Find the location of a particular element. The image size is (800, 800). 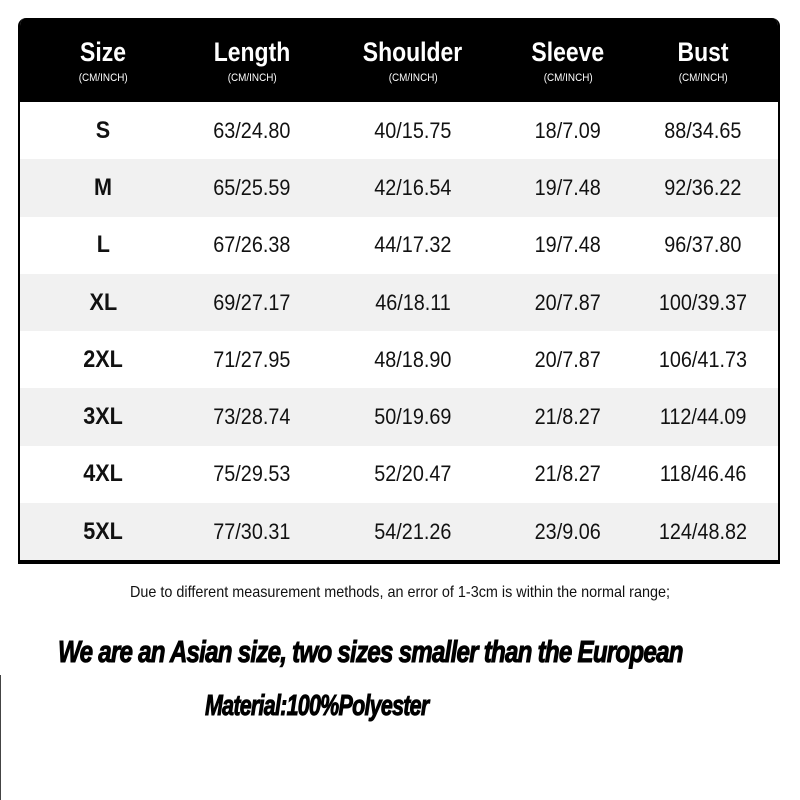

table-cell: 20/7.87 is located at coordinates (568, 360).